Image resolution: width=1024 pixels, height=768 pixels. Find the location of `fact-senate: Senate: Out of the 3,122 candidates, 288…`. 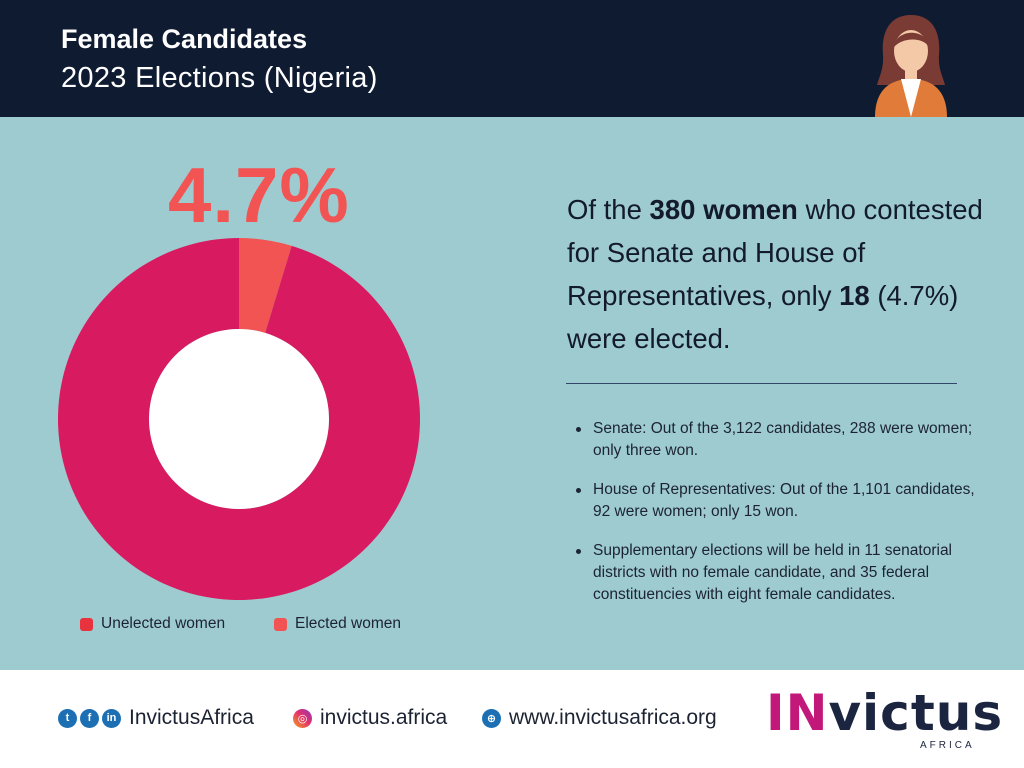

fact-senate: Senate: Out of the 3,122 candidates, 288… is located at coordinates (778, 440).